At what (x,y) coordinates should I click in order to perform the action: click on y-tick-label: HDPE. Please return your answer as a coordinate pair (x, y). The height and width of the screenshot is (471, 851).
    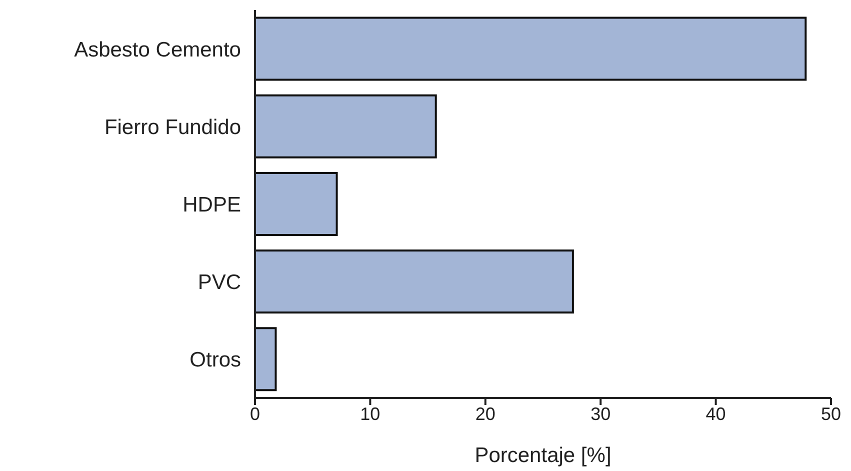
    Looking at the image, I should click on (211, 204).